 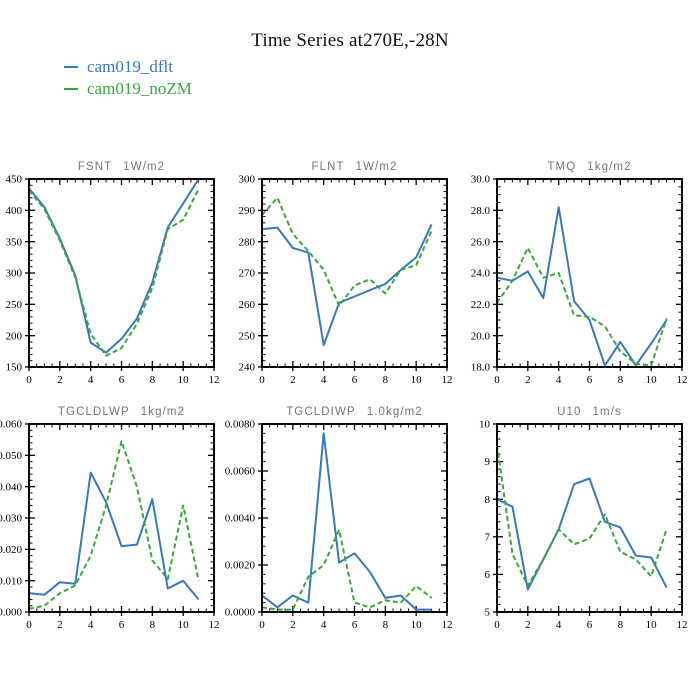 I want to click on y-tick-label: 0.0060, so click(x=240, y=472).